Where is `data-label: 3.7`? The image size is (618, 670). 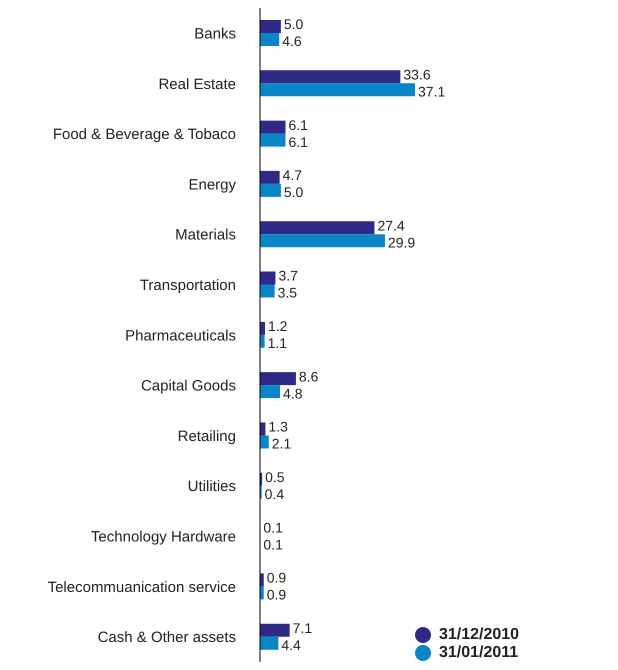
data-label: 3.7 is located at coordinates (288, 276).